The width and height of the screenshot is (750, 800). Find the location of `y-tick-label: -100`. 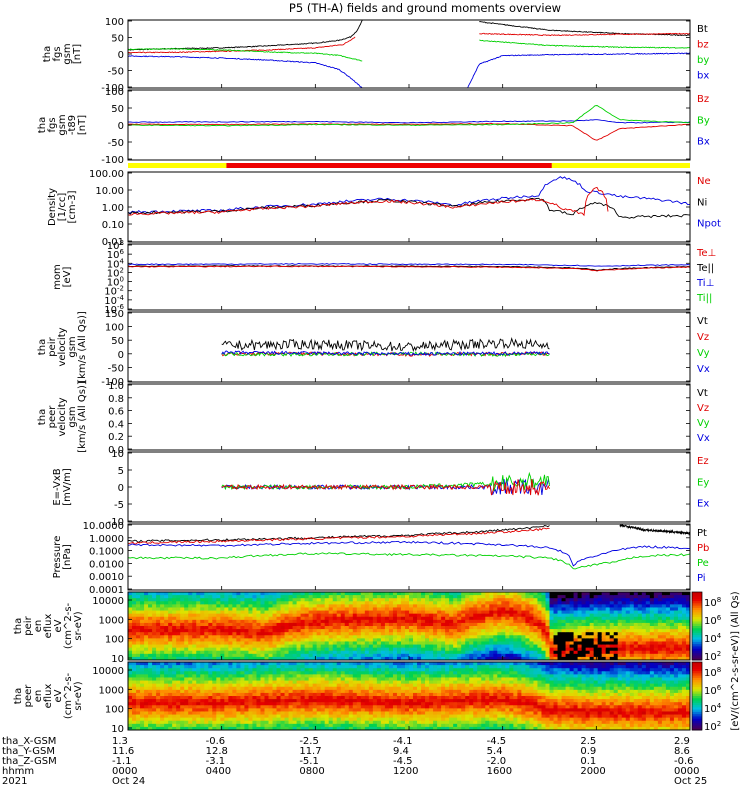

y-tick-label: -100 is located at coordinates (112, 160).